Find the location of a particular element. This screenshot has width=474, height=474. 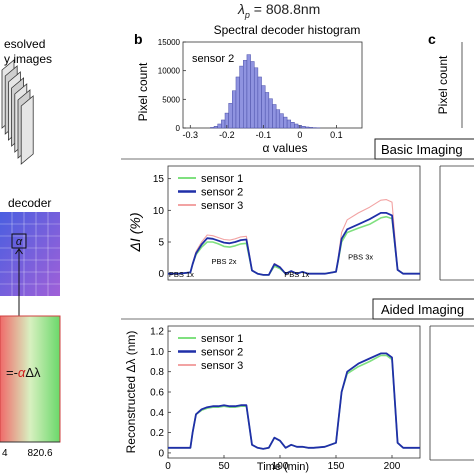

histogram-ytick-label: 15000 is located at coordinates (169, 42).